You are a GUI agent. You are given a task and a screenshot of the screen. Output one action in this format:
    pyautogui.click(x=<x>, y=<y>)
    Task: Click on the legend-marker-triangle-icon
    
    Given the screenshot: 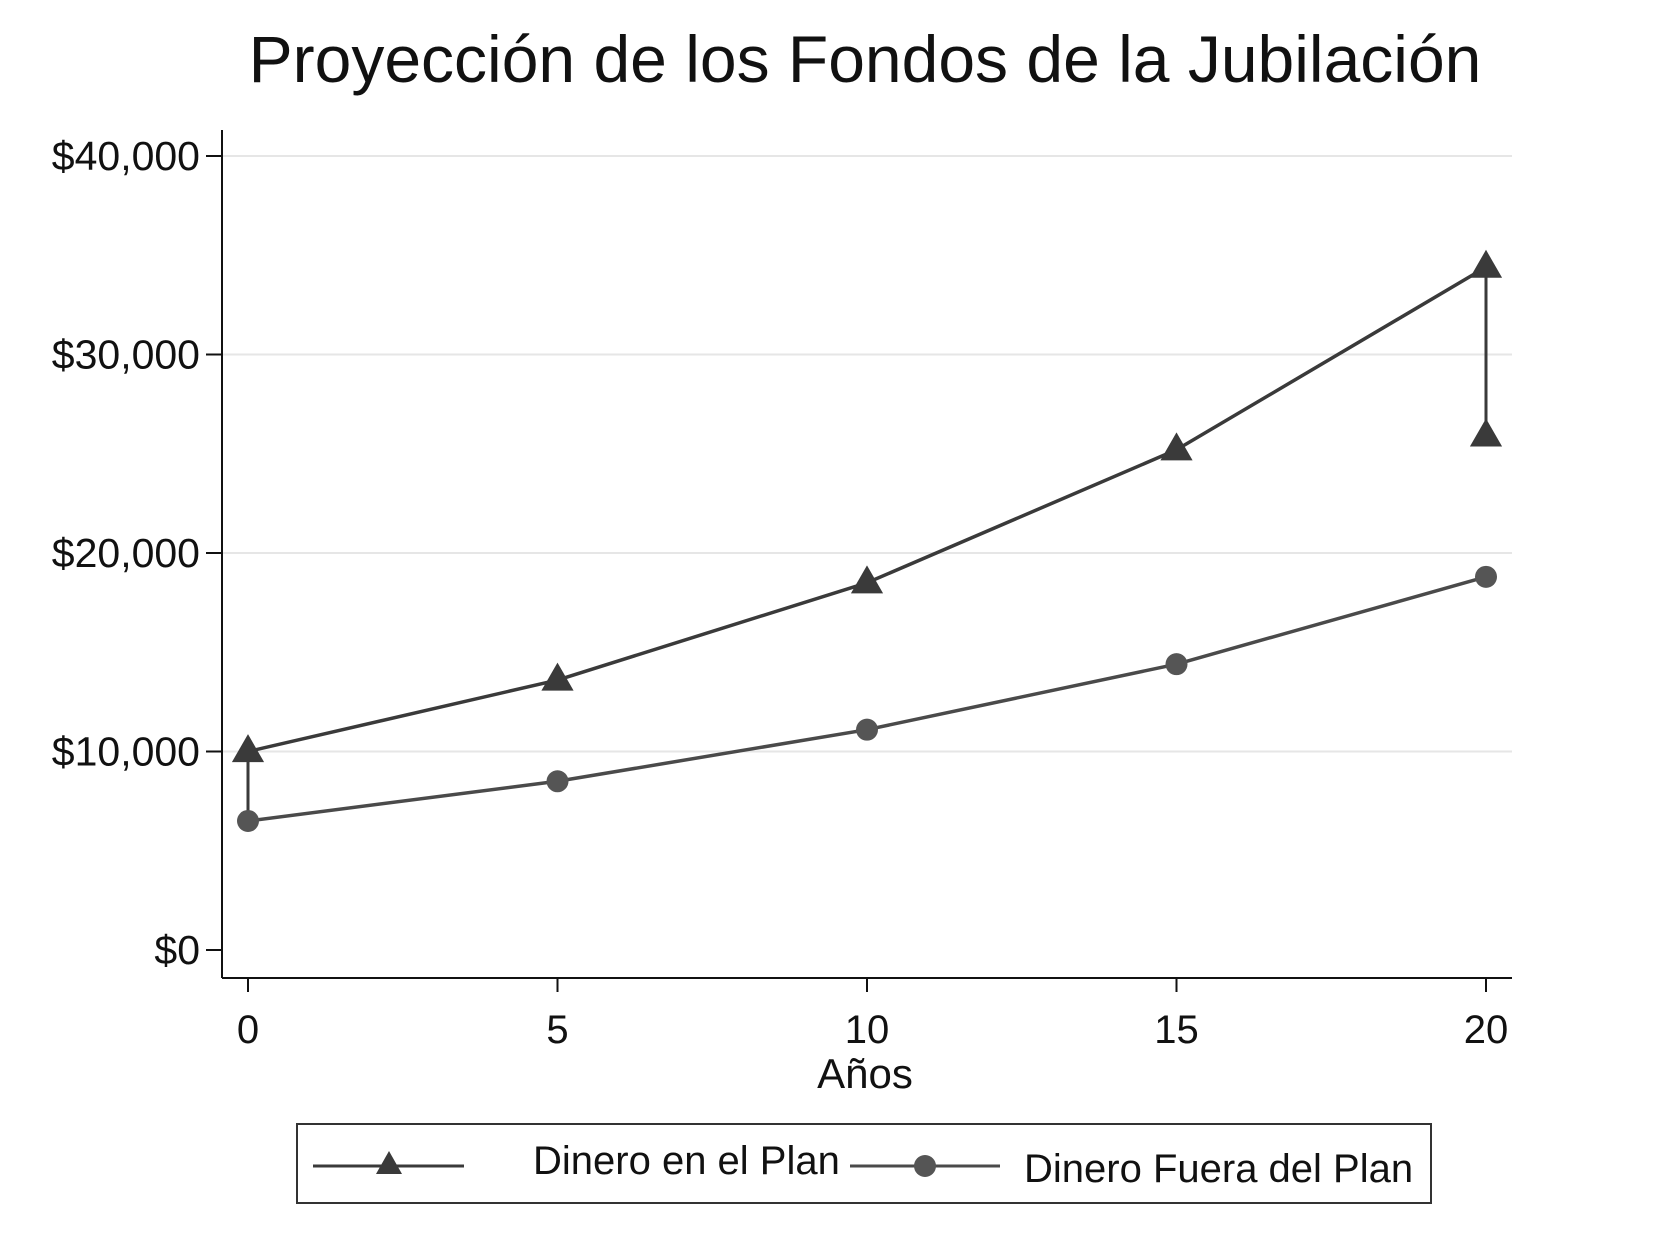 What is the action you would take?
    pyautogui.click(x=389, y=1162)
    